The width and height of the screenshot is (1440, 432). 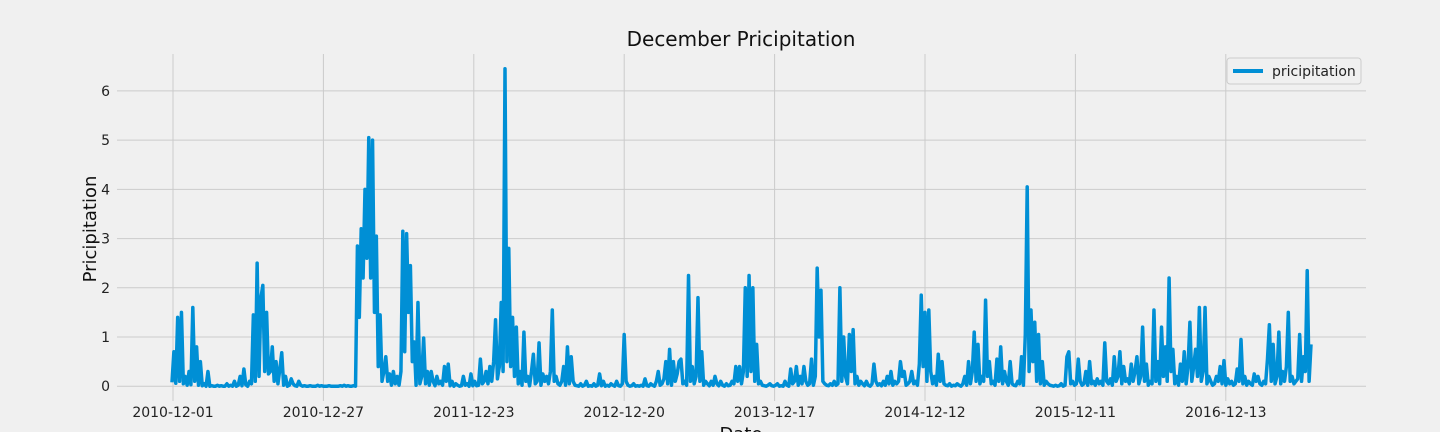 I want to click on x-tick-label: 2016-12-13, so click(x=1225, y=413).